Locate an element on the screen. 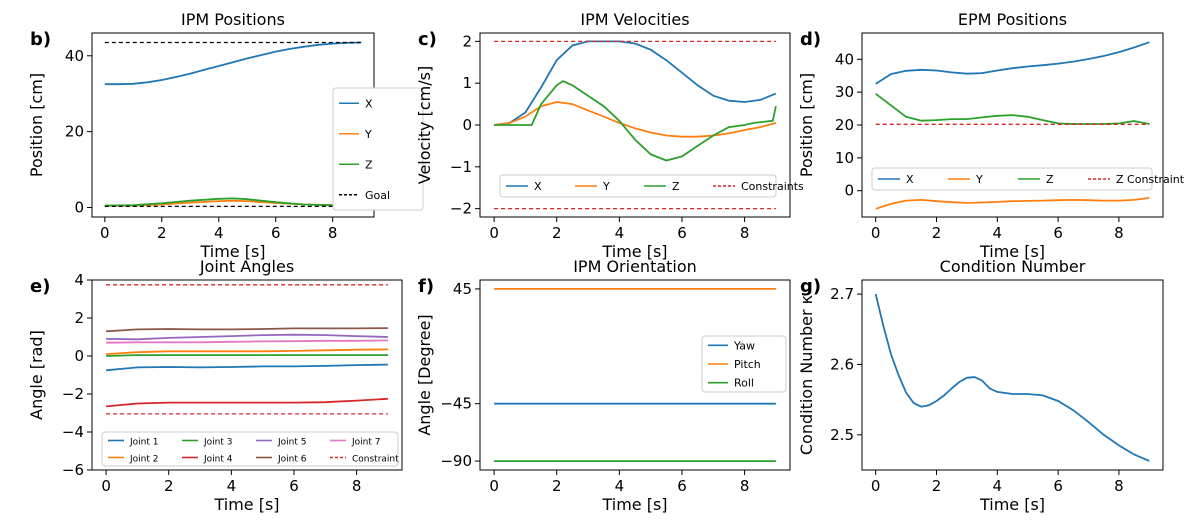 The width and height of the screenshot is (1202, 529). chart-title: Joint Angles is located at coordinates (246, 266).